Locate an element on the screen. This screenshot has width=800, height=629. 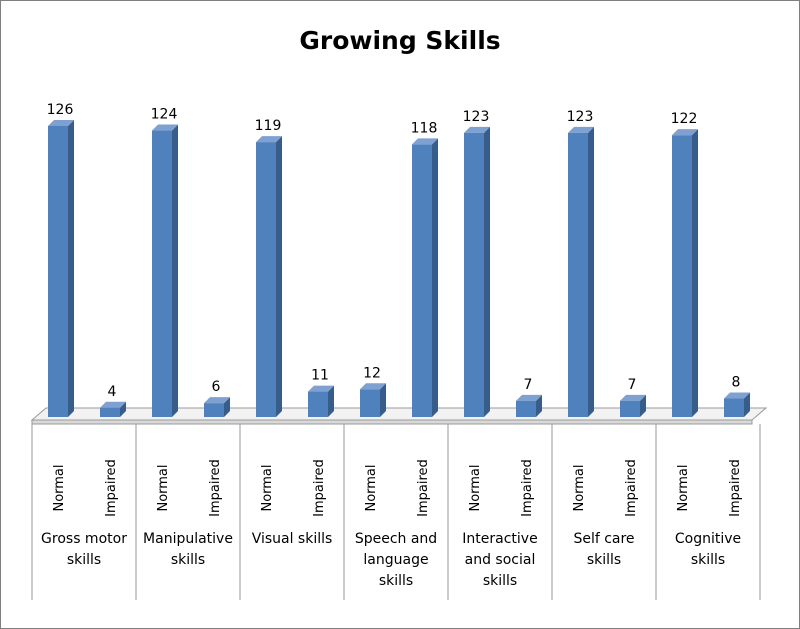
chart-floor-edge is located at coordinates (392, 422).